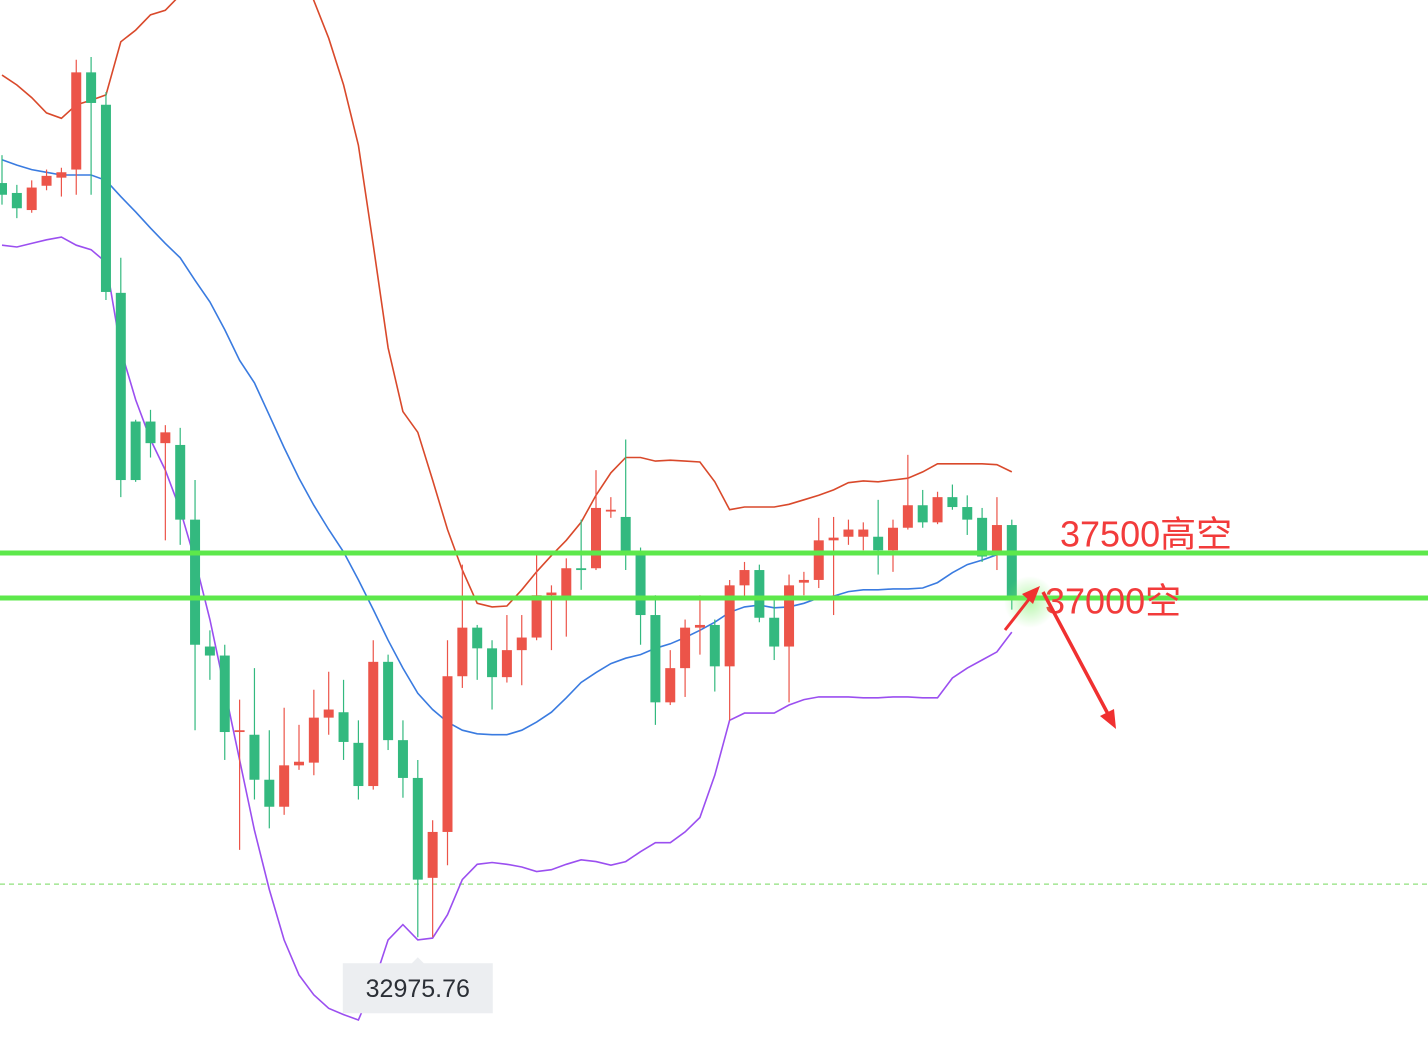  I want to click on low-marker-label: 32975.76, so click(418, 989).